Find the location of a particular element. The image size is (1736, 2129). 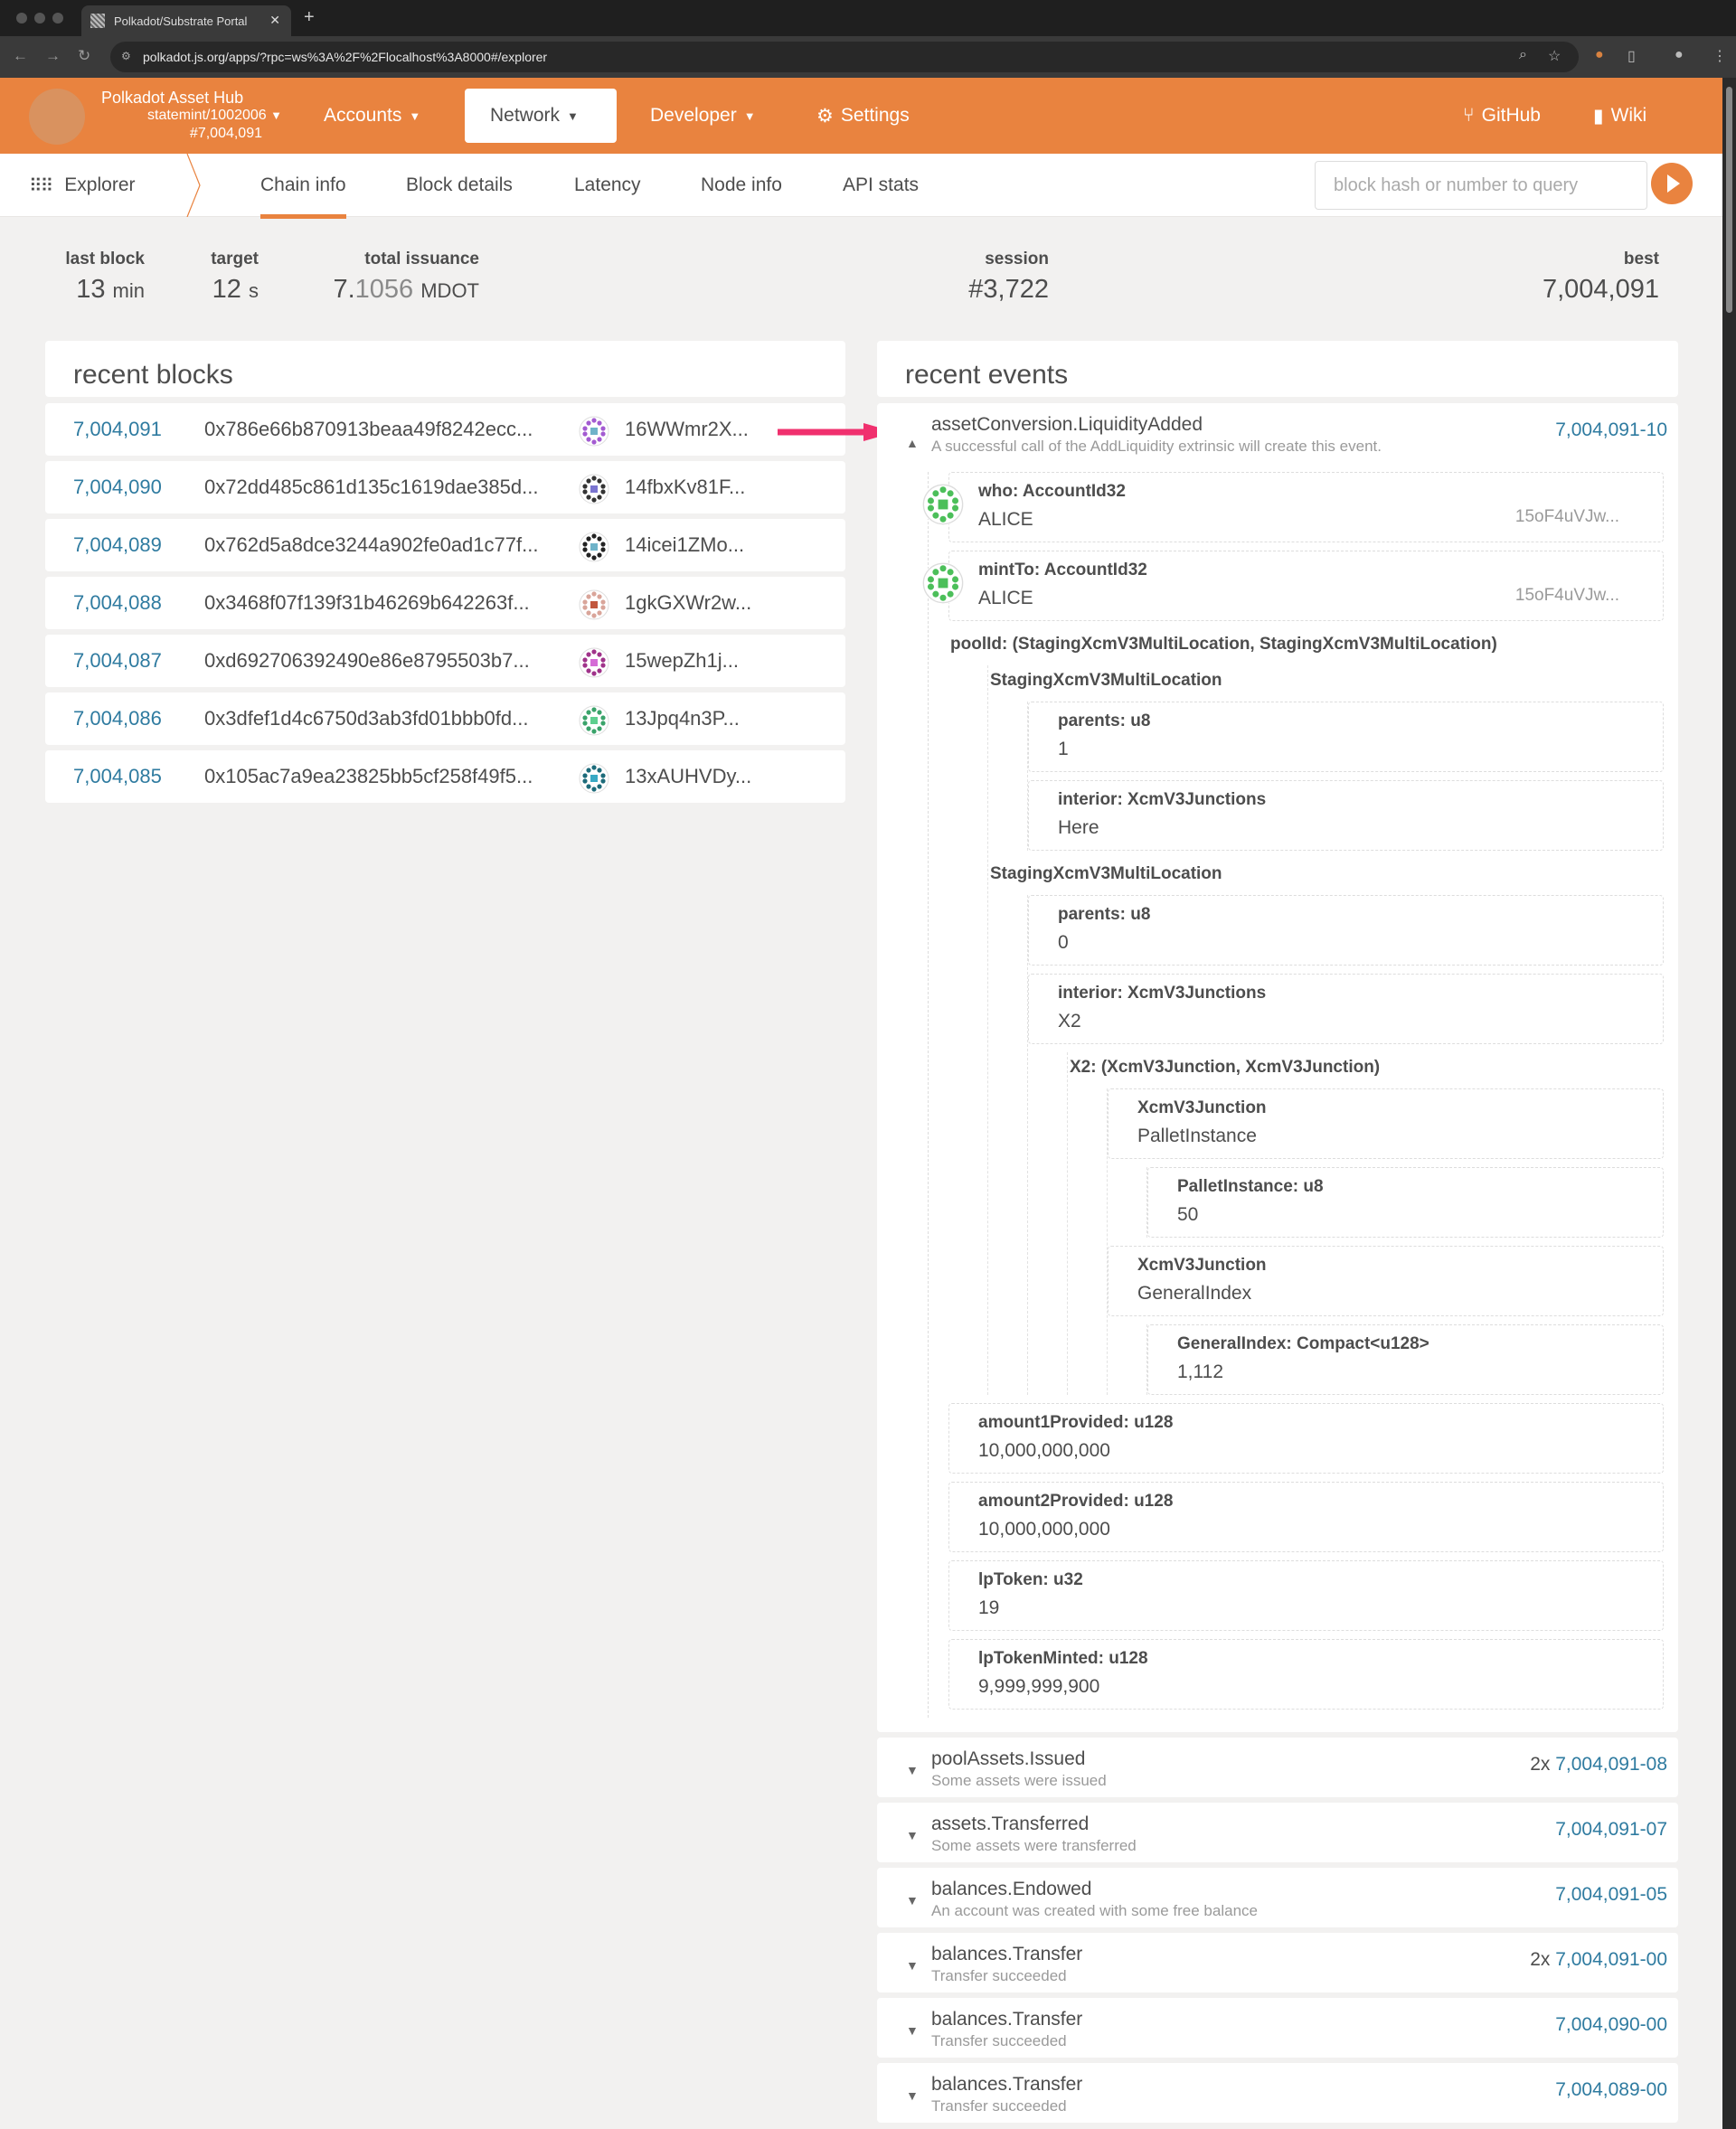

event-id-link: 7,004,089-00 is located at coordinates (1611, 2089).